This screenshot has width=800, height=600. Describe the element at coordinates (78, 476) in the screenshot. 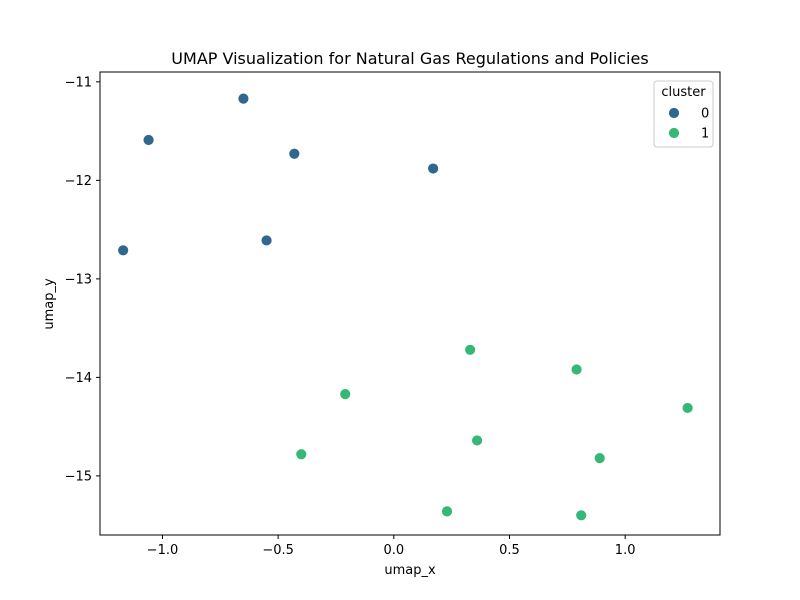

I see `y-tick-label: −15` at that location.